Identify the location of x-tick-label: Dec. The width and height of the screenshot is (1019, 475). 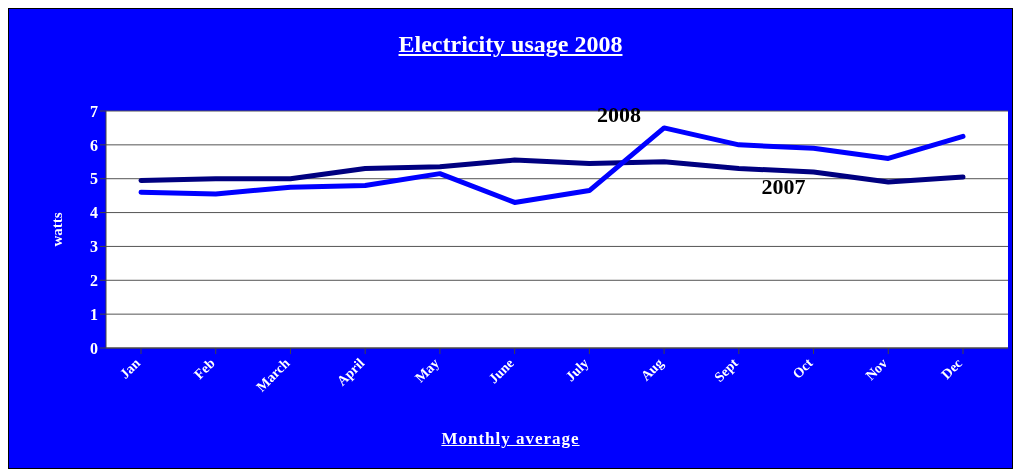
(952, 369).